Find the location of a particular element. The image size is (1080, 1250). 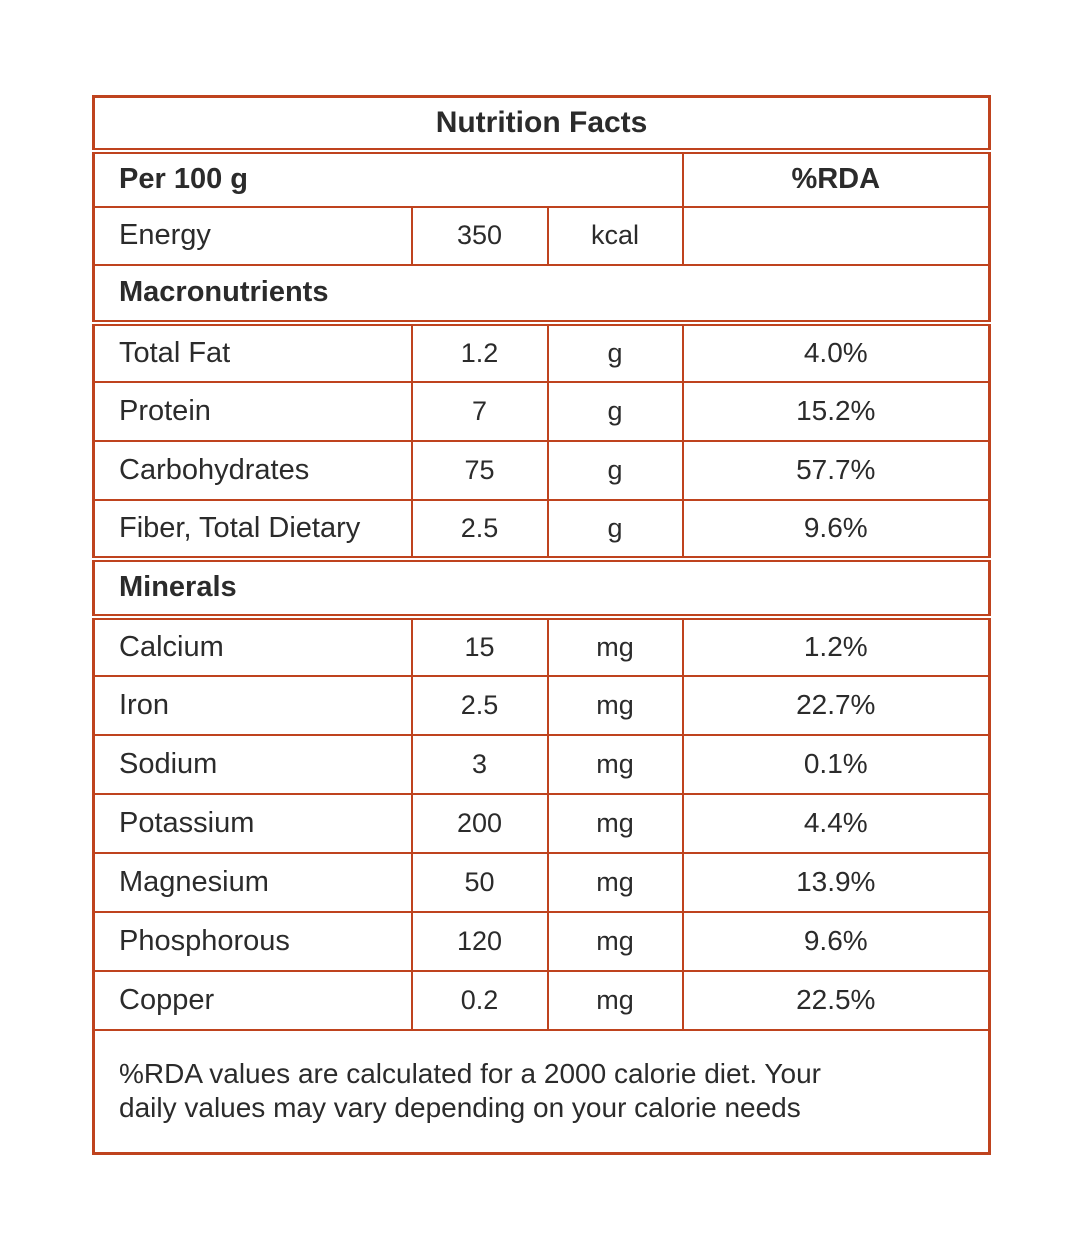

table-title-row: Nutrition Facts is located at coordinates (541, 124).